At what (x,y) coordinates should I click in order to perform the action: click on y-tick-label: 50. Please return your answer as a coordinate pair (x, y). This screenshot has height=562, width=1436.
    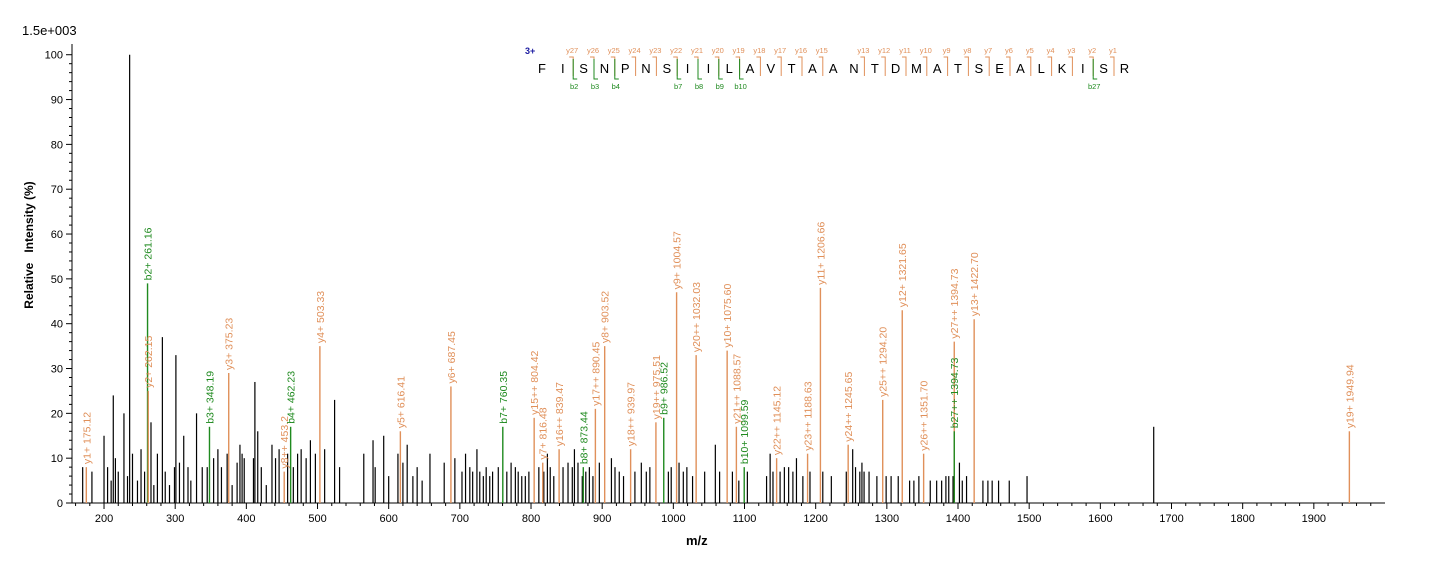
    Looking at the image, I should click on (57, 280).